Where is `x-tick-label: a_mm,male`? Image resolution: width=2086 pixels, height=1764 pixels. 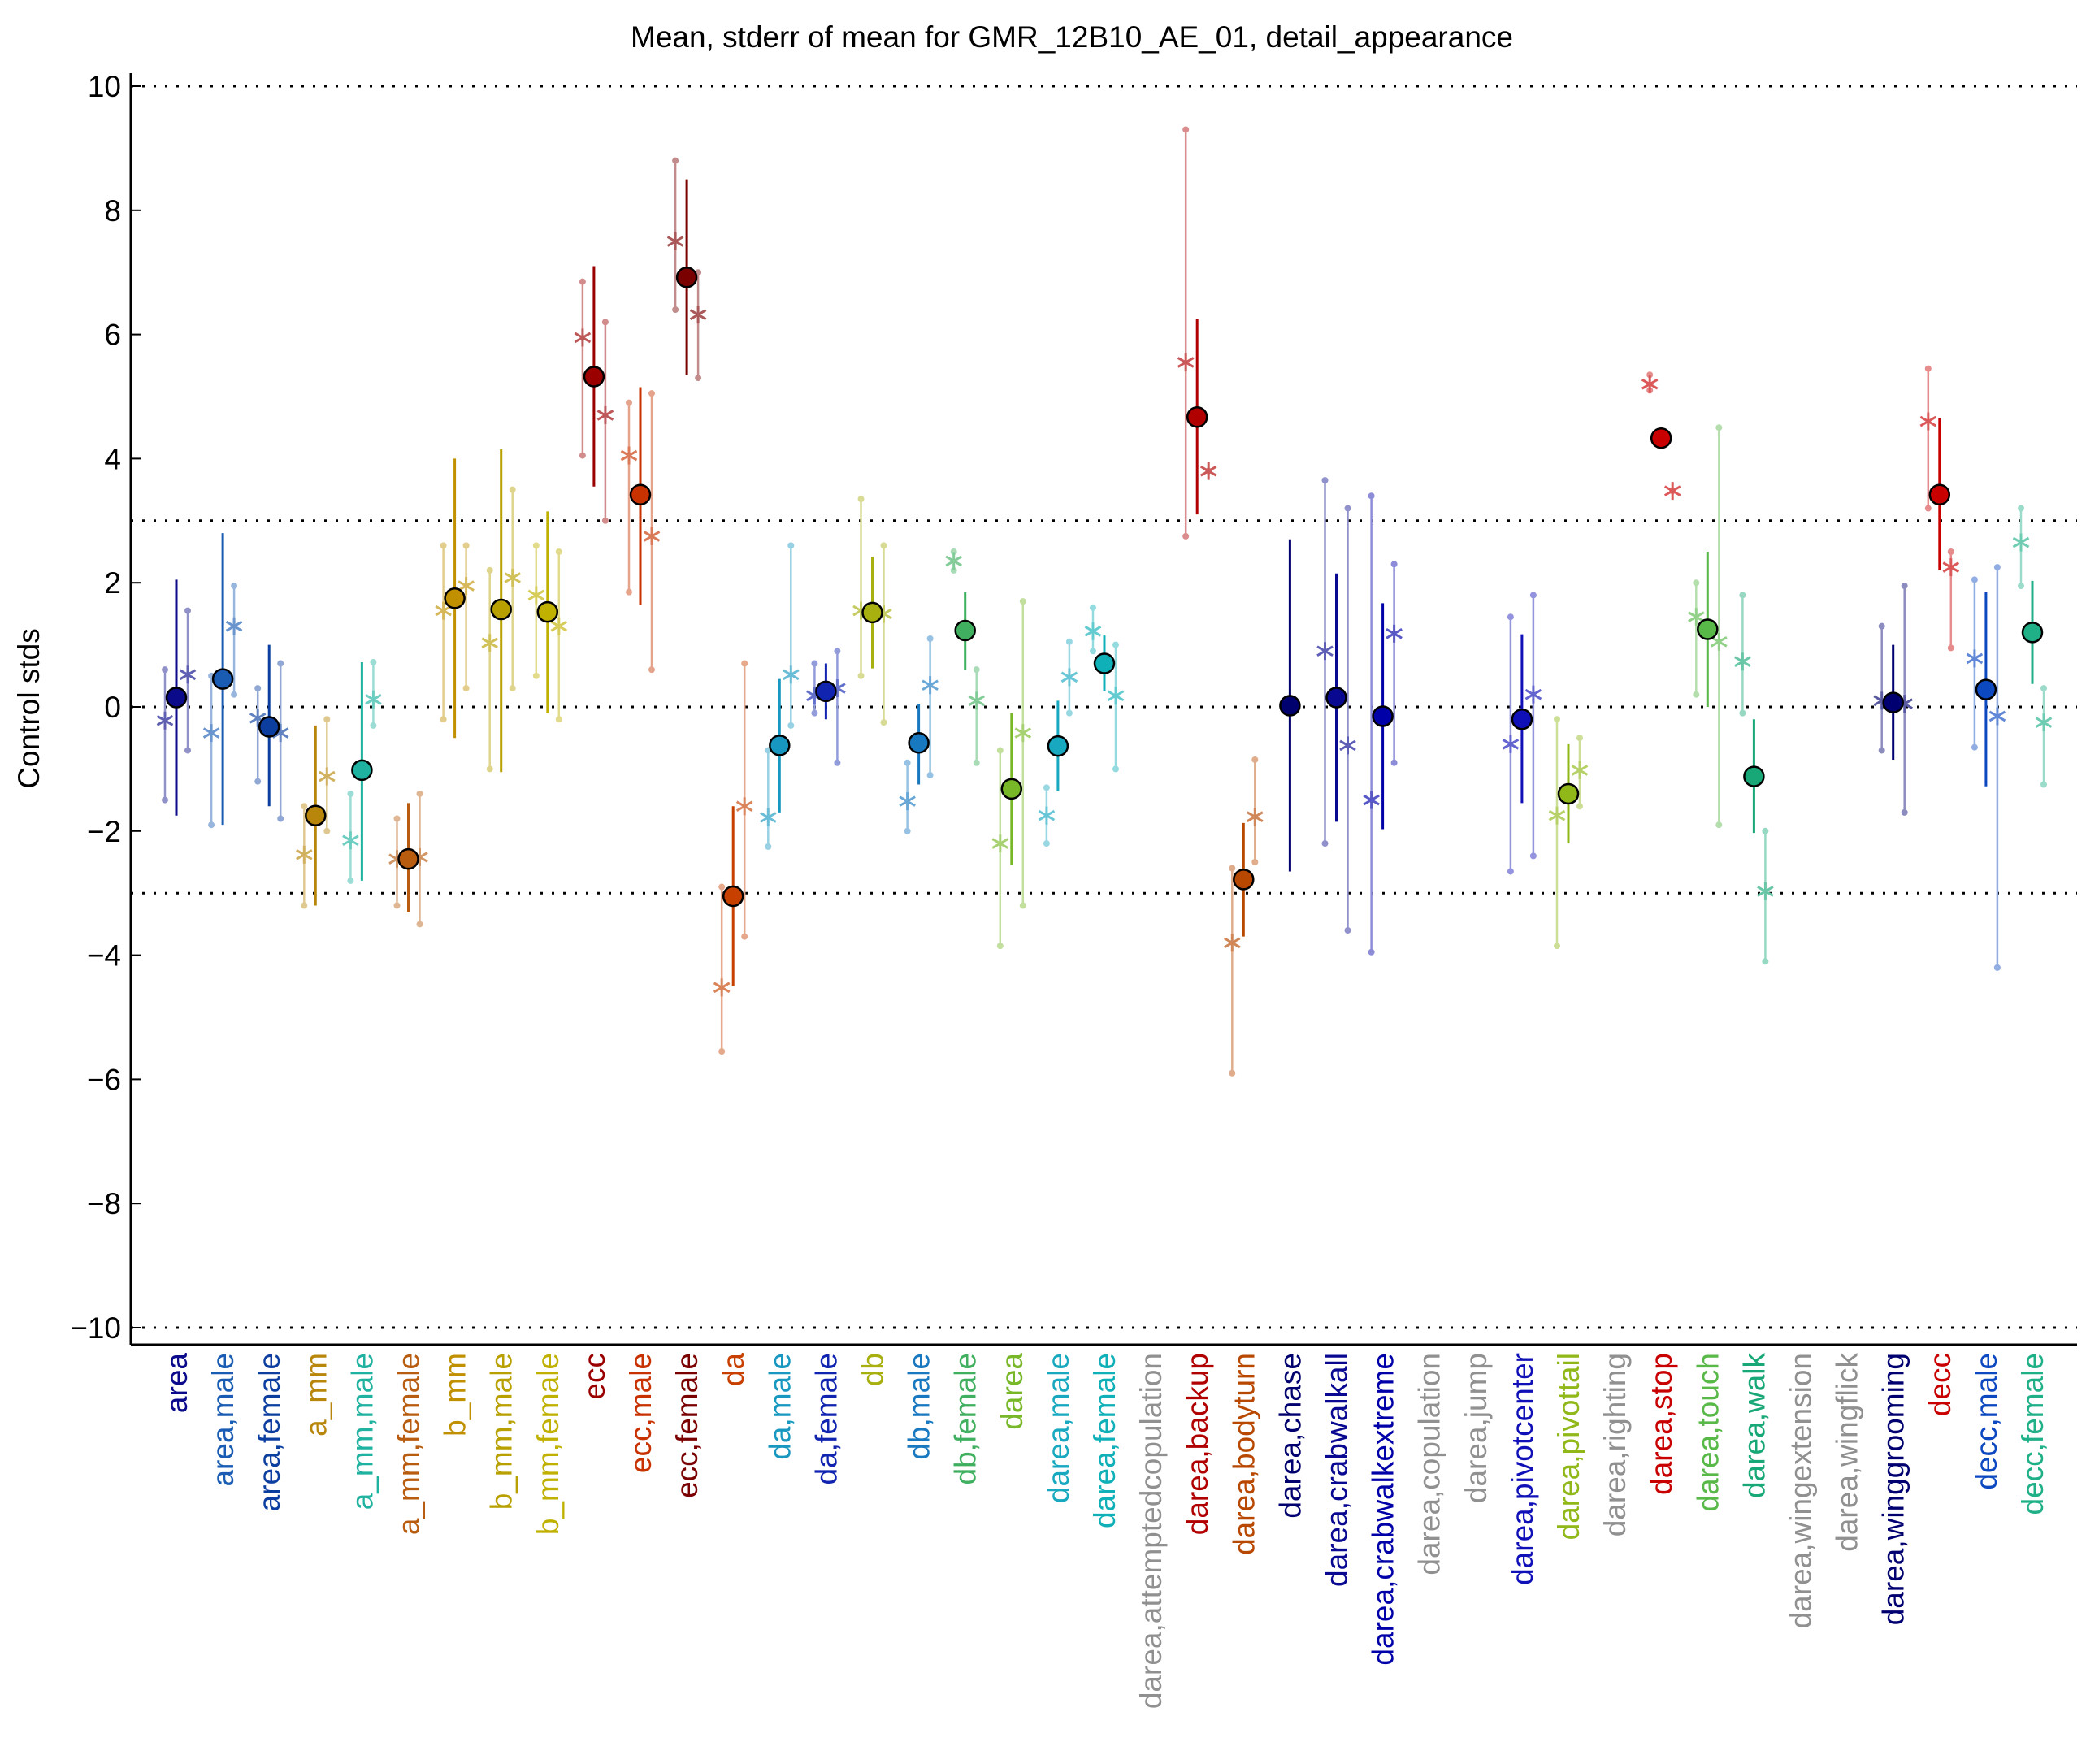 x-tick-label: a_mm,male is located at coordinates (362, 1431).